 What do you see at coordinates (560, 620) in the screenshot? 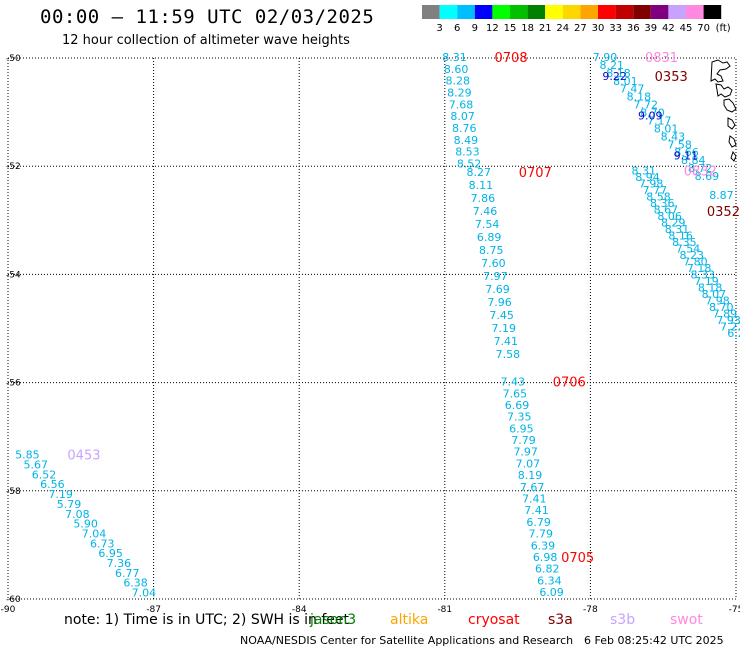
I see `satellite-legend-item: s3a` at bounding box center [560, 620].